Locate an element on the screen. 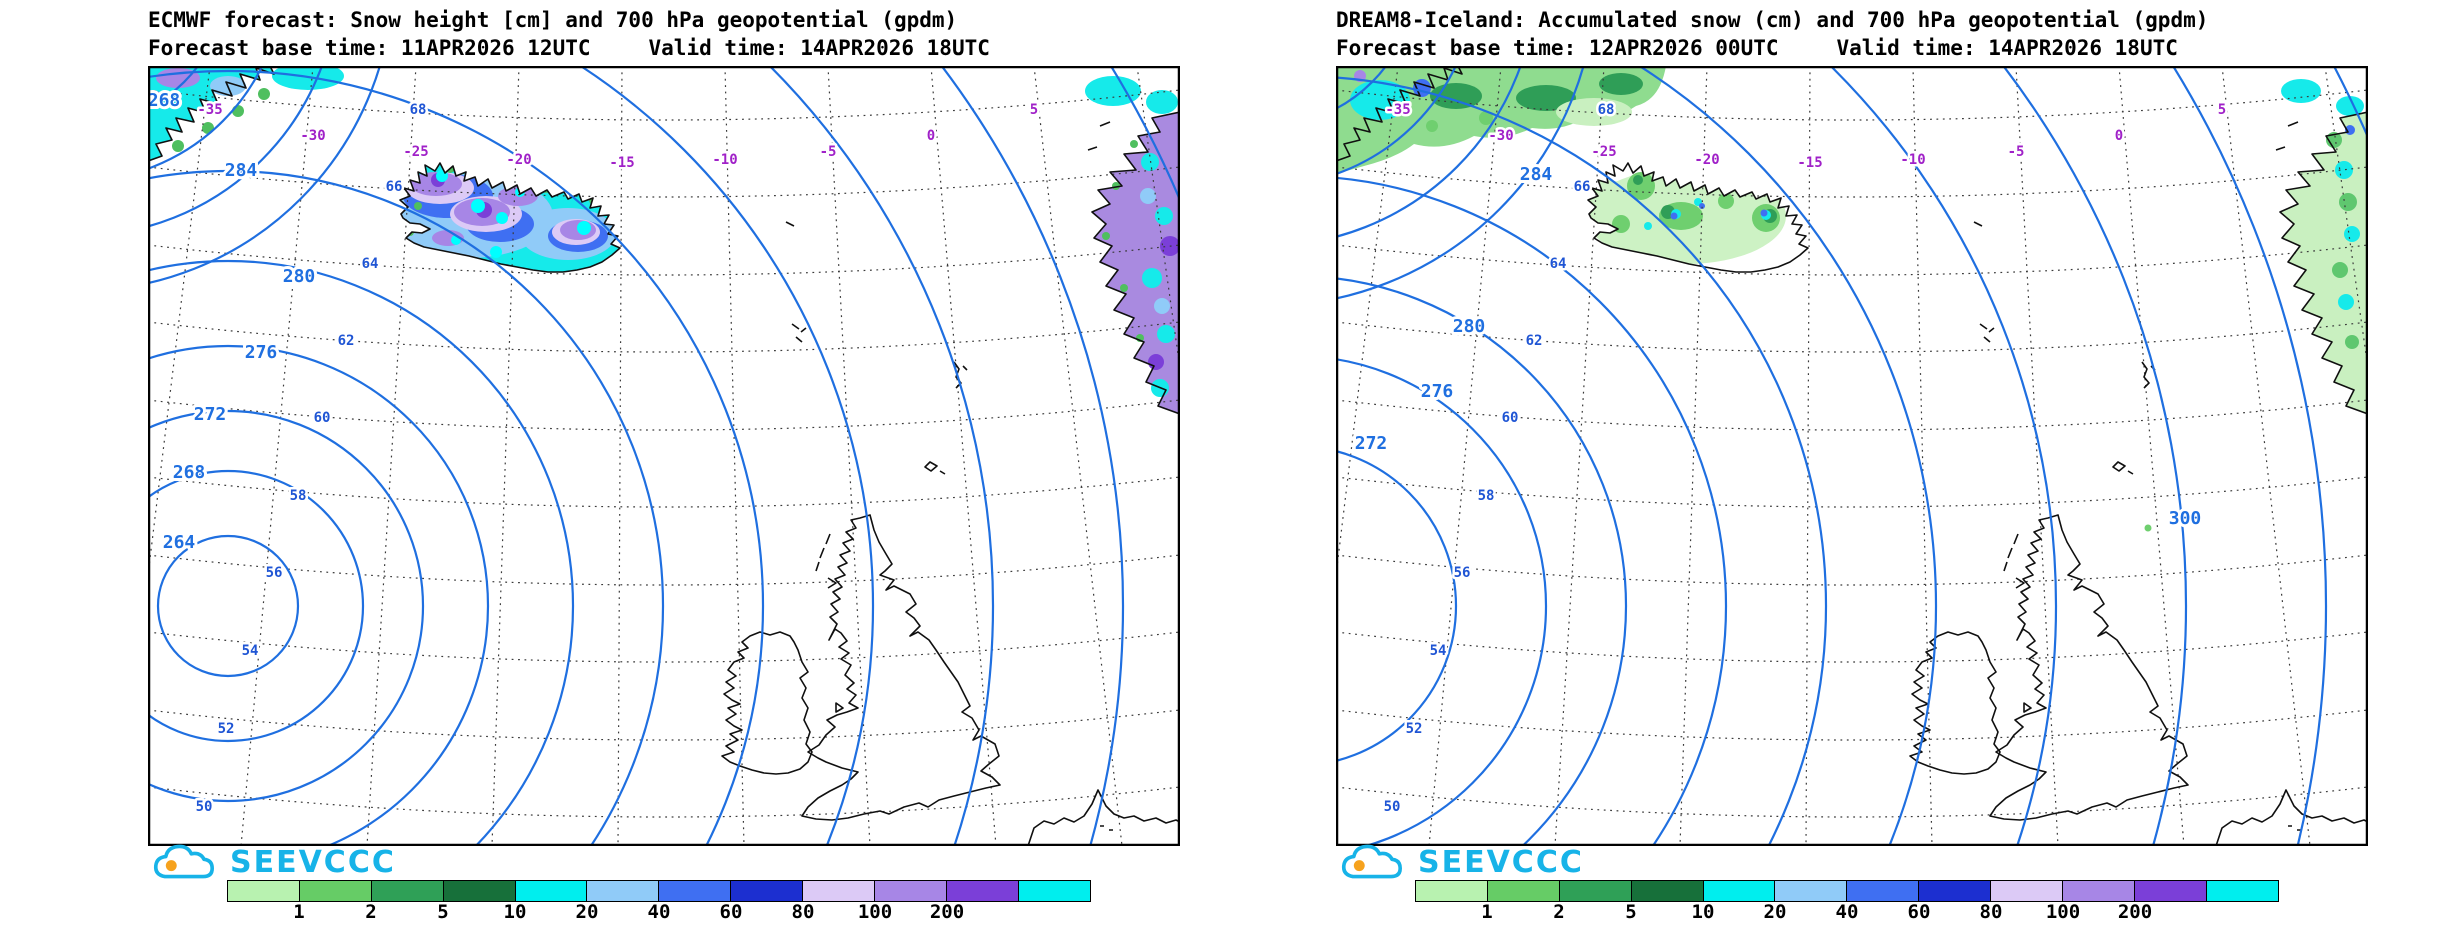  geopotential-label: 272 is located at coordinates (1371, 443).